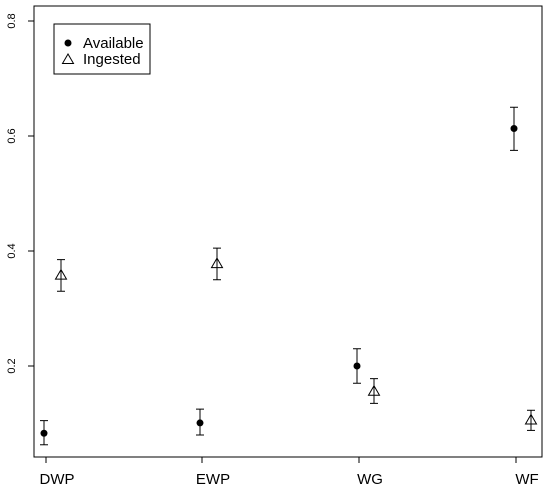  What do you see at coordinates (289, 472) in the screenshot?
I see `x-axis: DWP EWP WG WF` at bounding box center [289, 472].